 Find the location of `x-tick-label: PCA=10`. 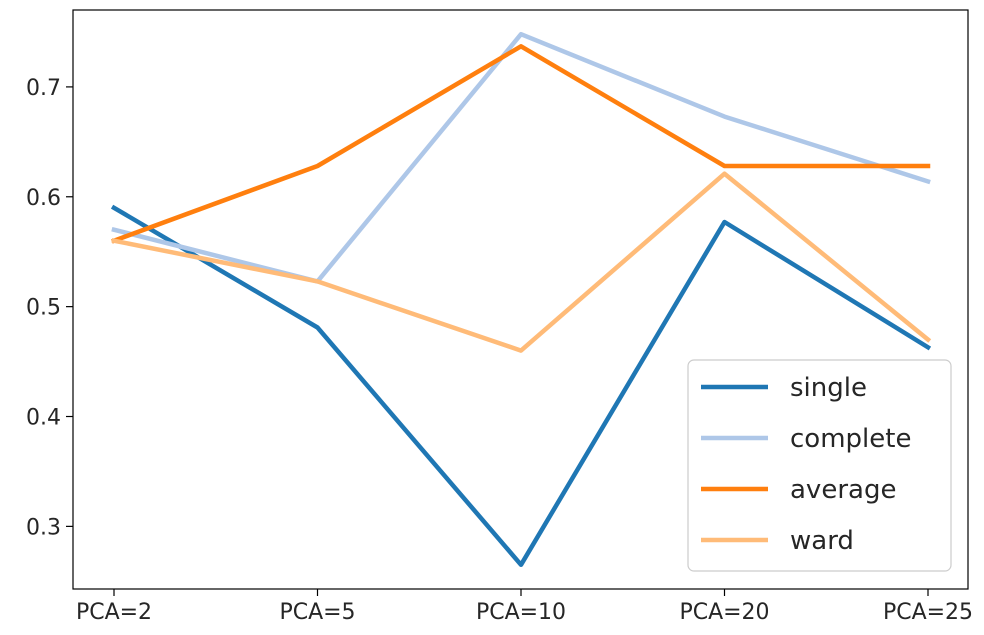

x-tick-label: PCA=10 is located at coordinates (521, 612).